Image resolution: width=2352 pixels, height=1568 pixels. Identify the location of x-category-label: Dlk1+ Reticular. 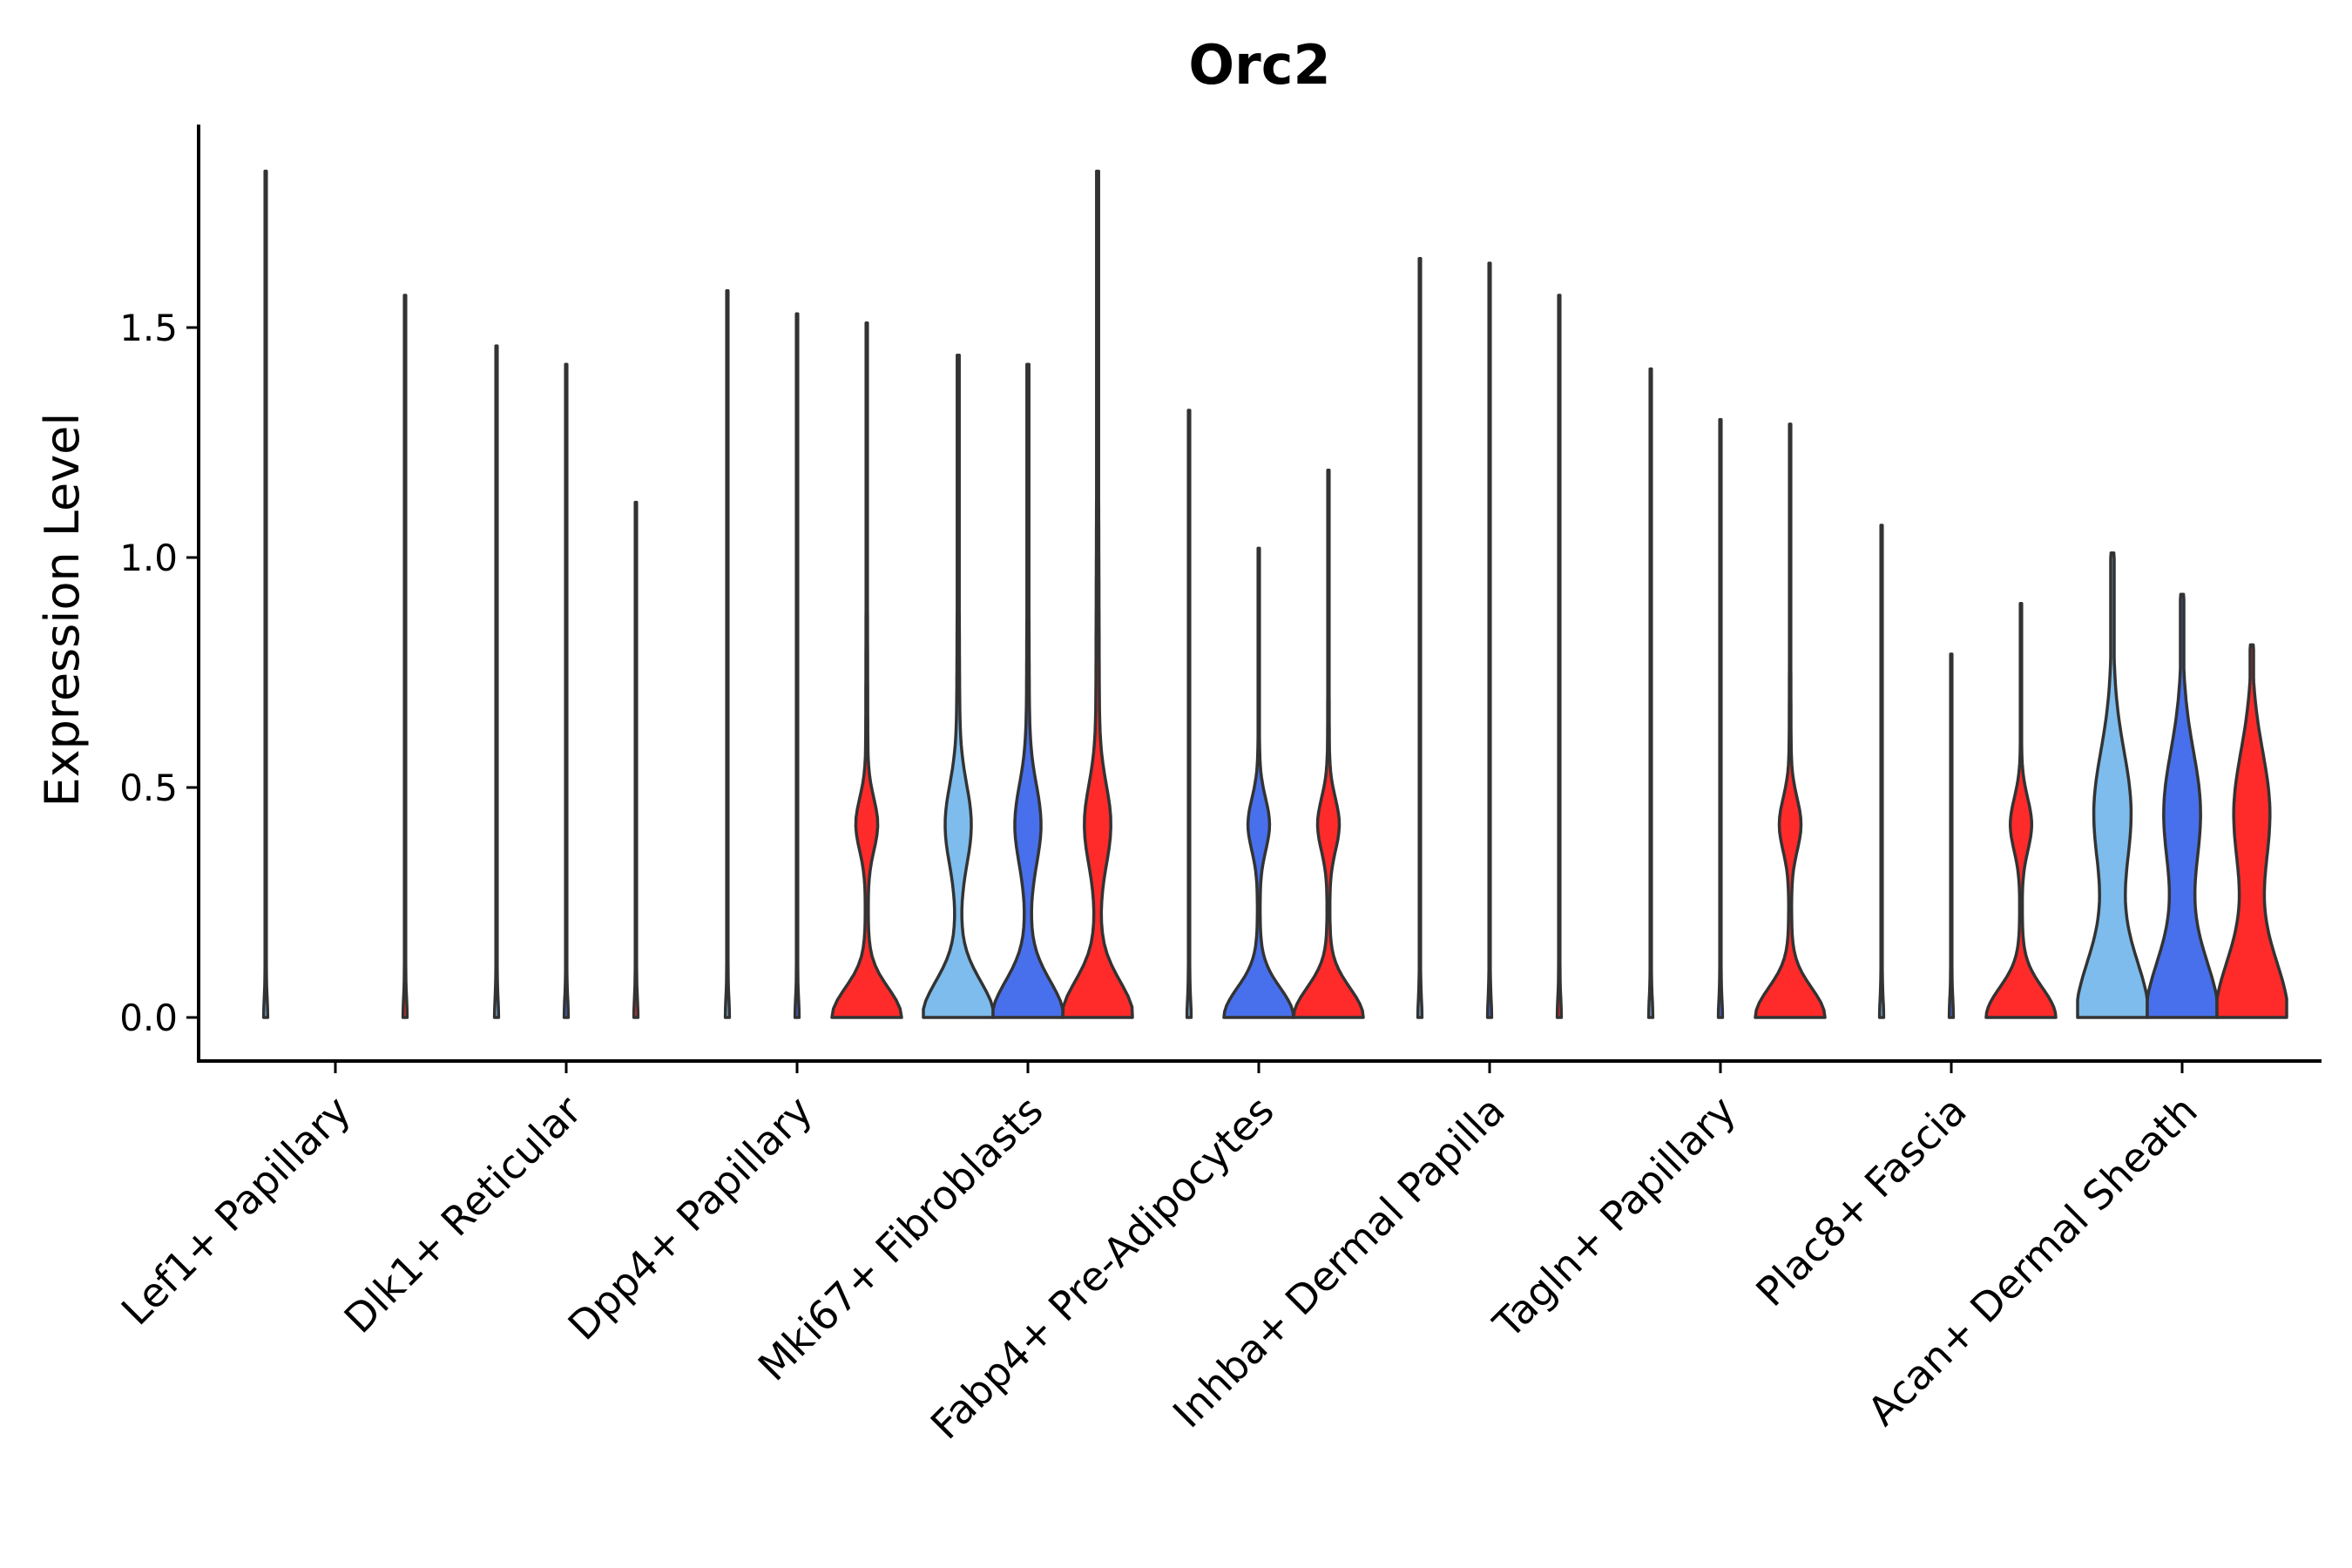
(463, 1214).